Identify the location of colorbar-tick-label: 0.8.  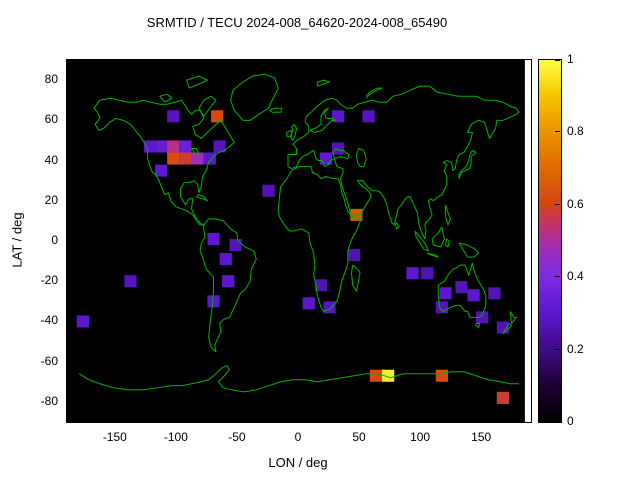
(575, 131).